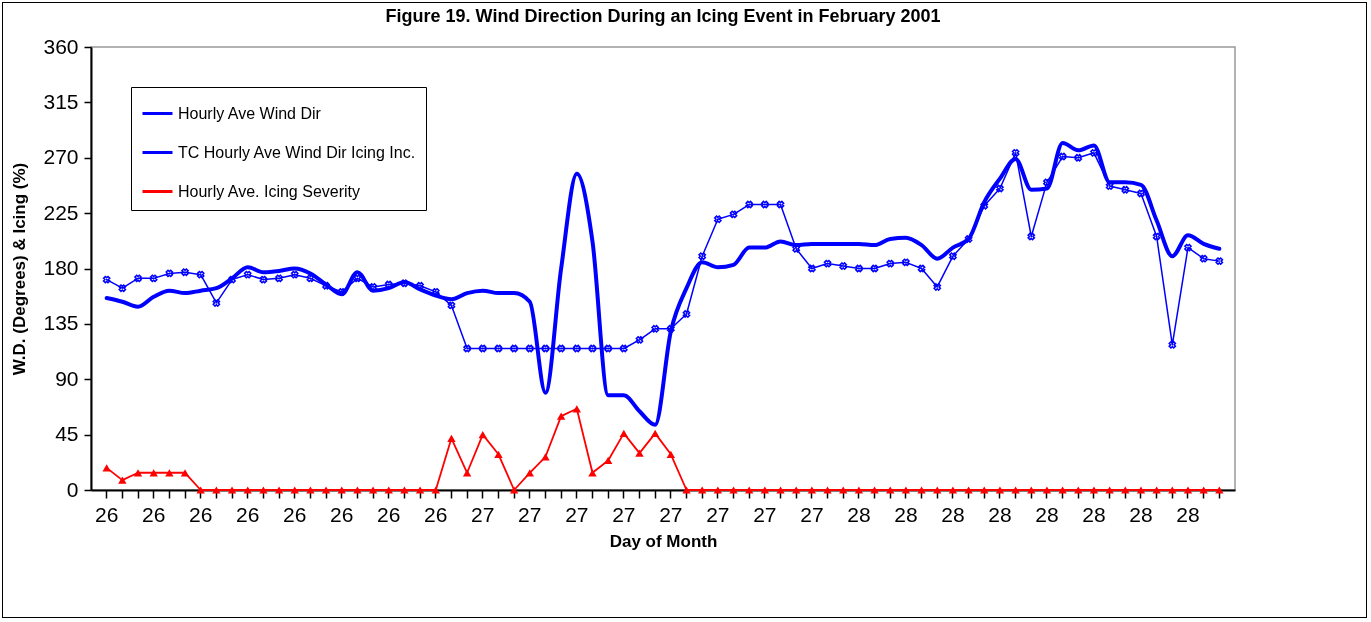 This screenshot has height=622, width=1371. Describe the element at coordinates (61, 46) in the screenshot. I see `y-tick-label: 360` at that location.